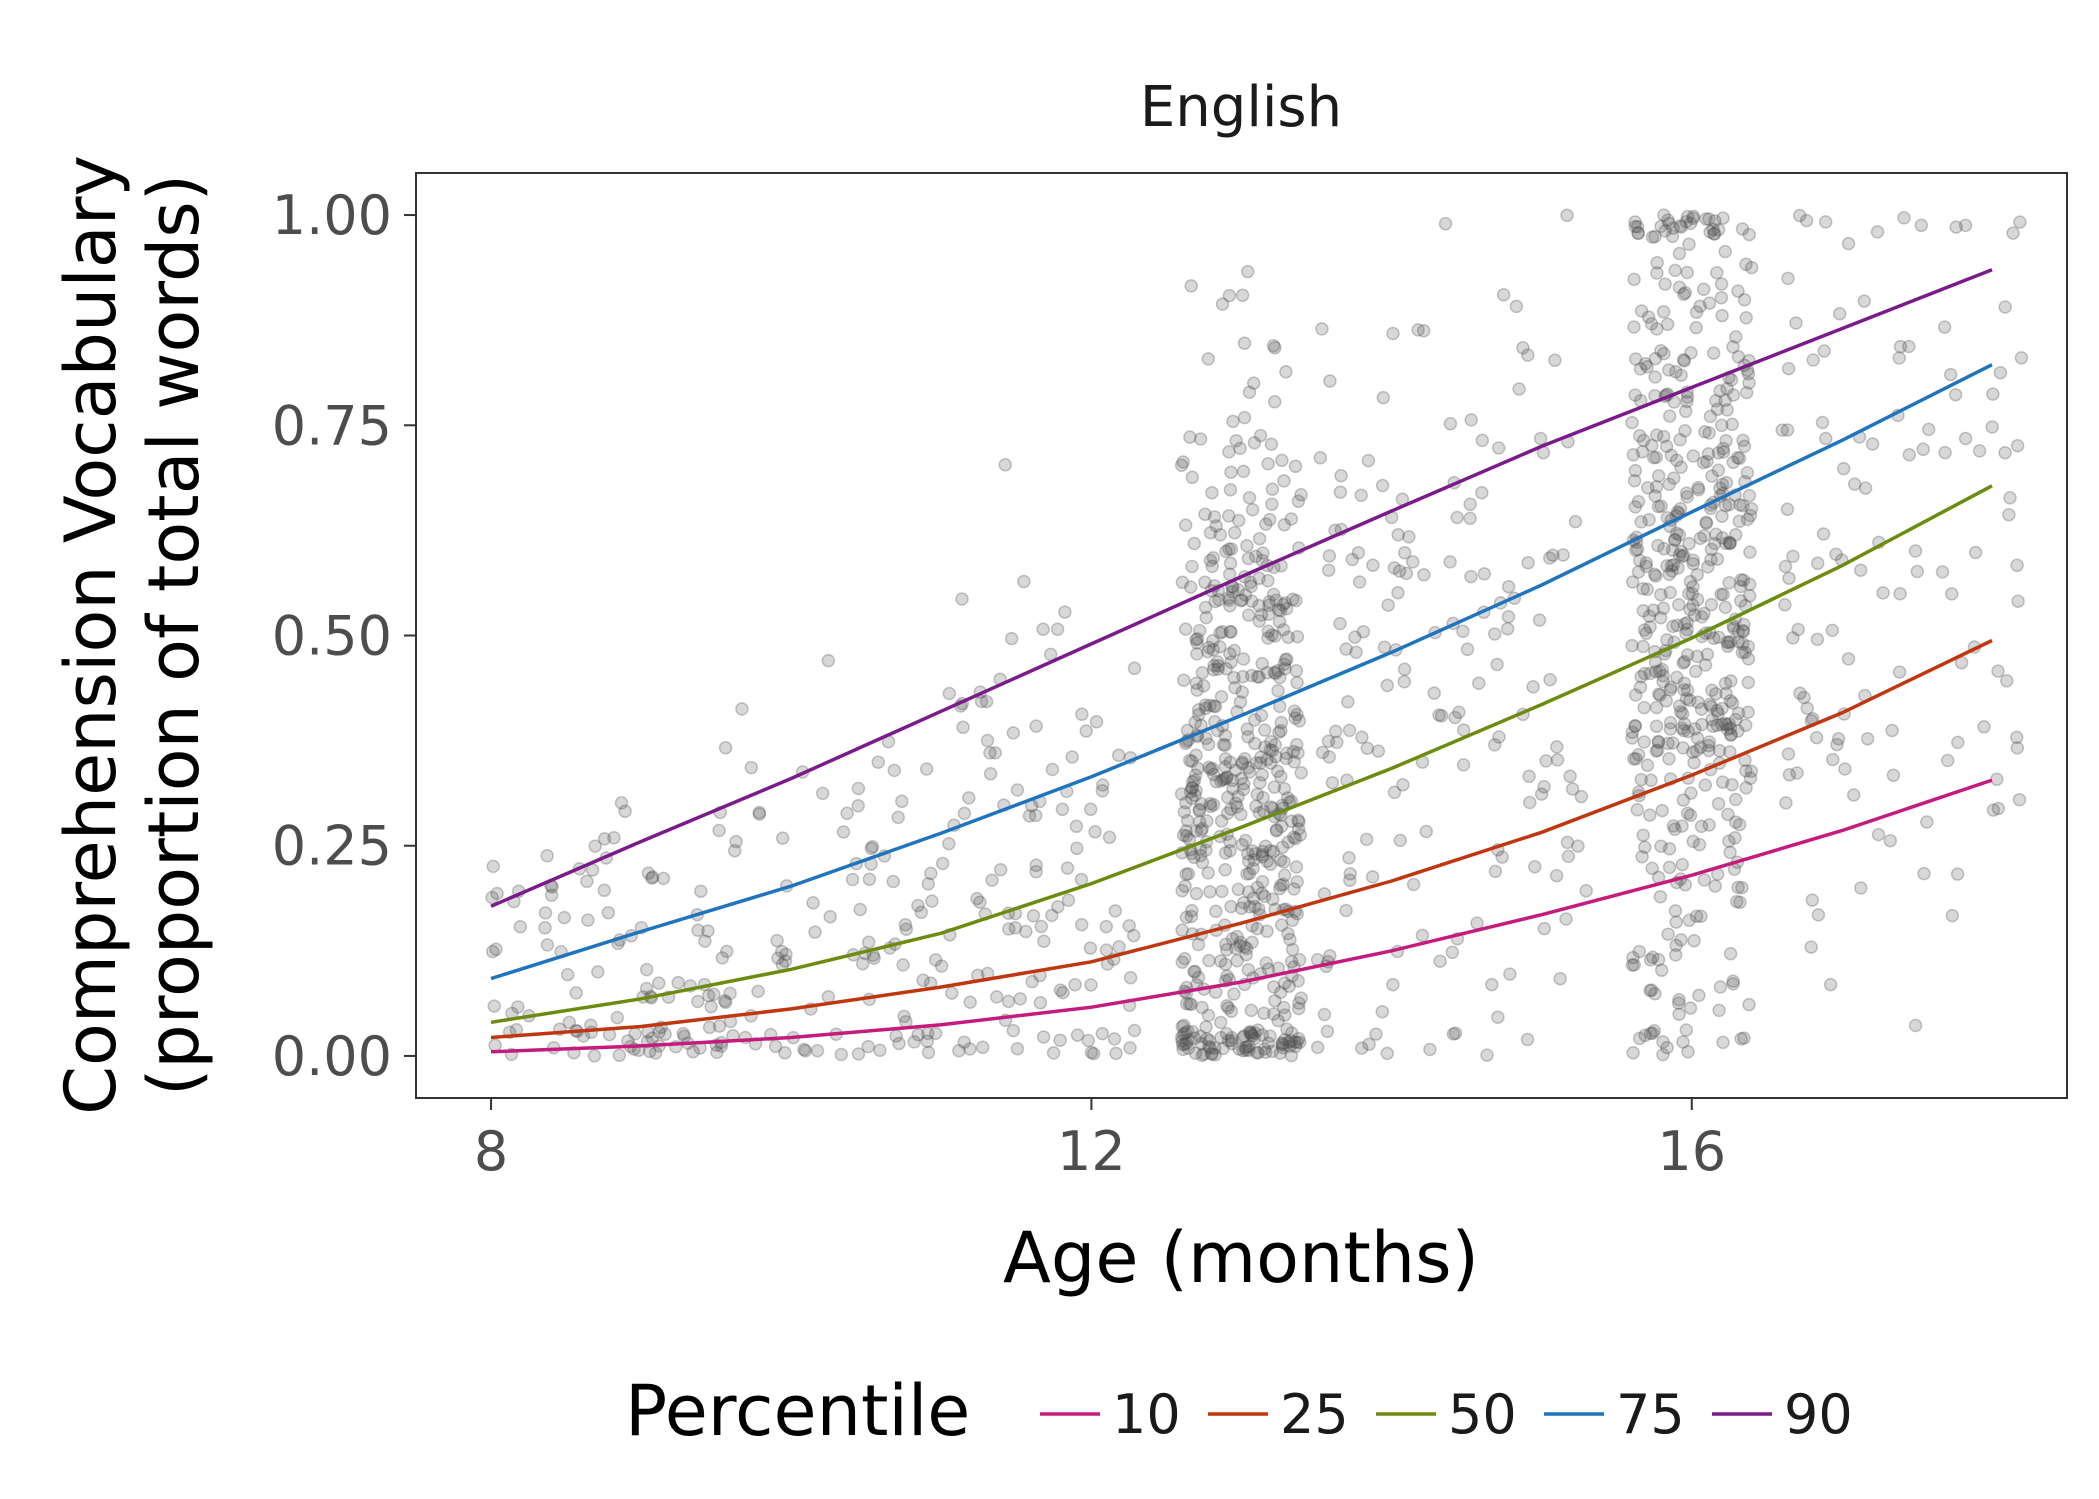  What do you see at coordinates (174, 635) in the screenshot?
I see `y-axis-title-line2: (proportion of total words)` at bounding box center [174, 635].